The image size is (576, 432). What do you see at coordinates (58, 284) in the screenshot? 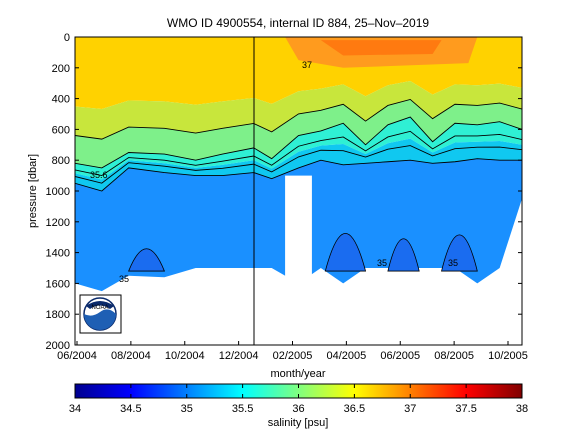
I see `y-tick-label: 1600` at bounding box center [58, 284].